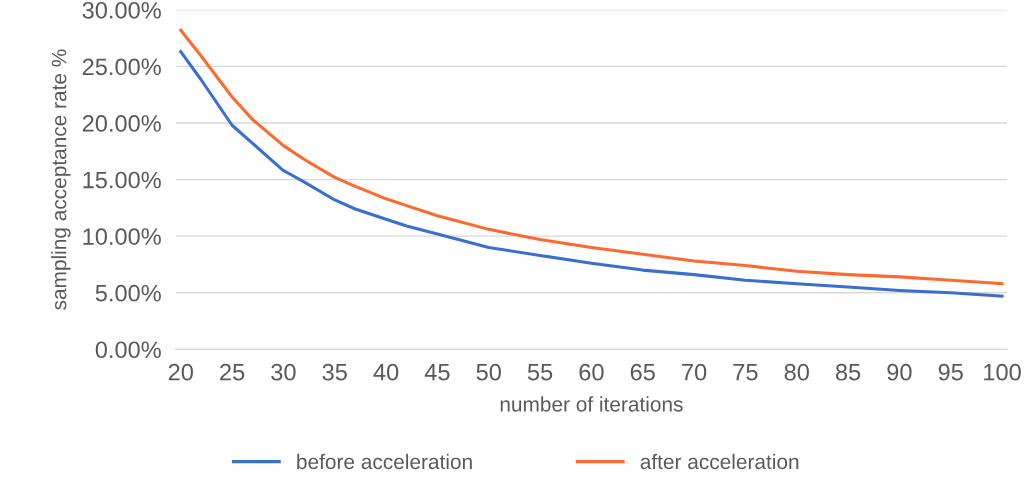 This screenshot has height=492, width=1033. Describe the element at coordinates (61, 179) in the screenshot. I see `y-axis-title: sampling acceptance rate %` at that location.